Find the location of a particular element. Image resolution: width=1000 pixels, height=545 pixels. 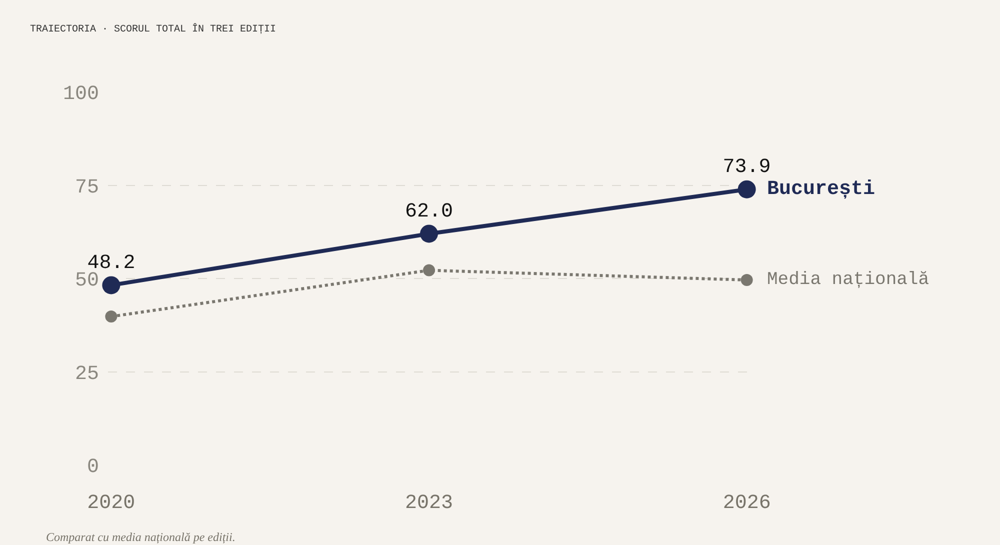

y-tick-label: 25 is located at coordinates (86, 374).